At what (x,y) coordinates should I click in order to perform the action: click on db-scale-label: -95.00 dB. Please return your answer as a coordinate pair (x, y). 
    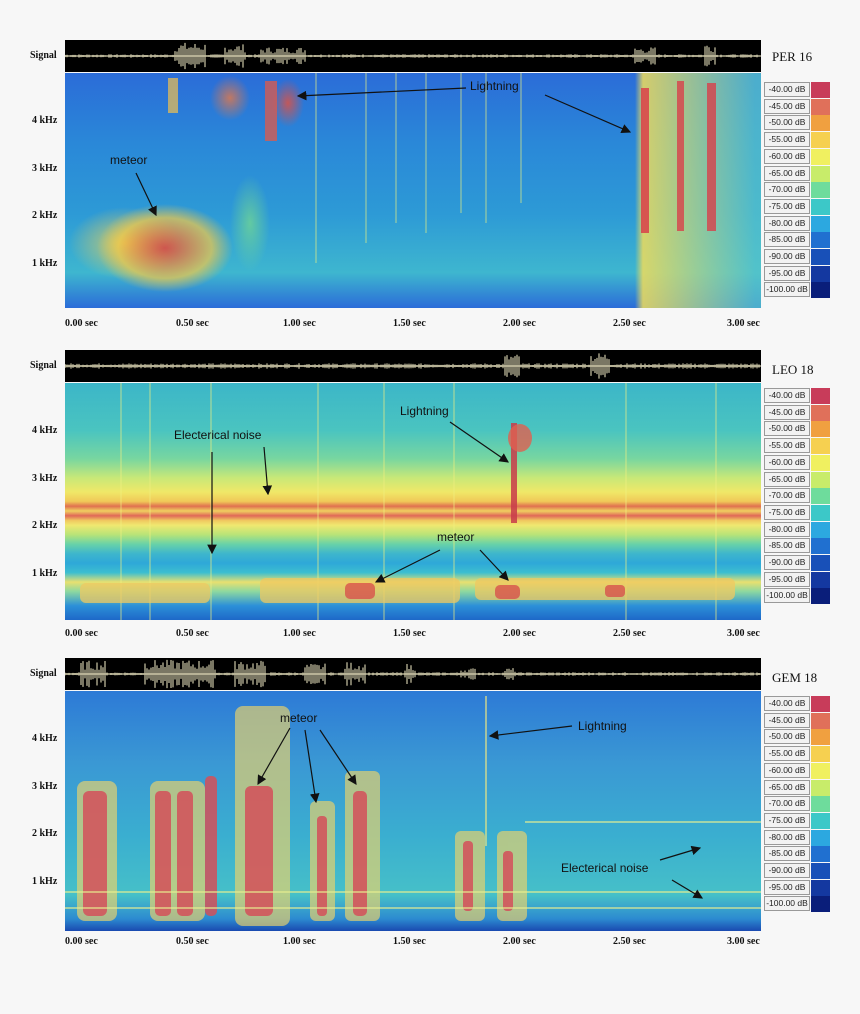
    Looking at the image, I should click on (787, 579).